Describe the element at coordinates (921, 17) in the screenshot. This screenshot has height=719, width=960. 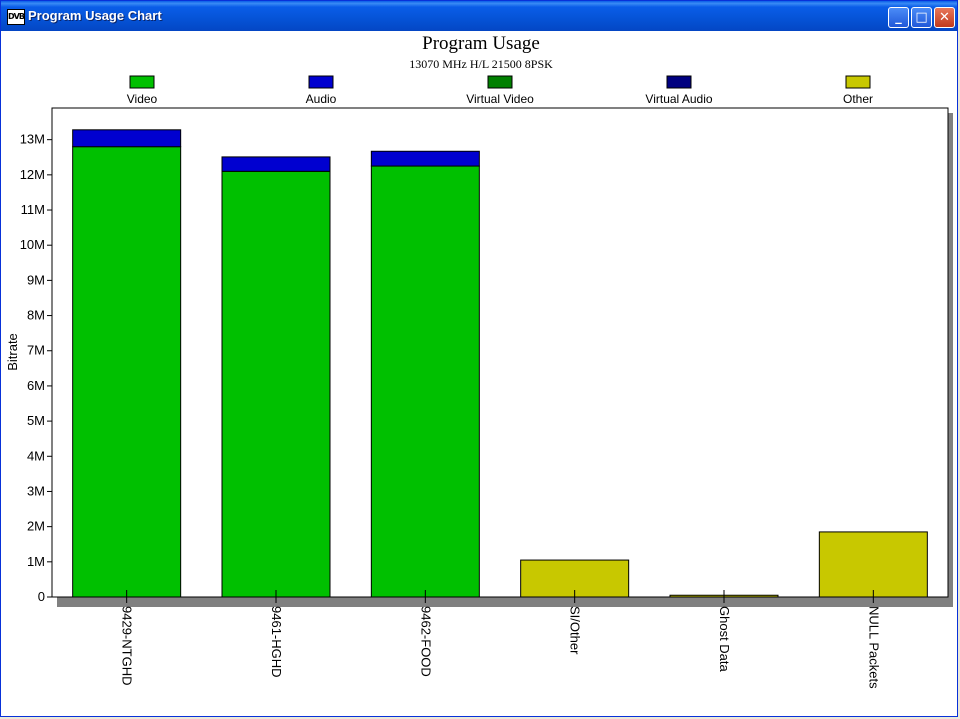
I see `maximize-button: □` at that location.